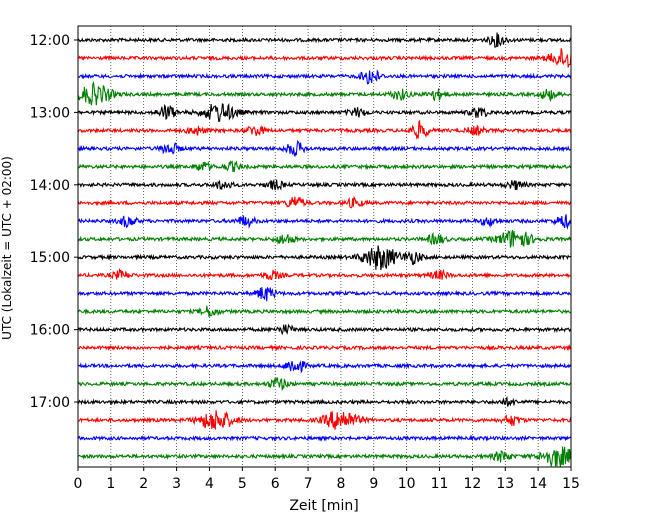 The image size is (650, 520). I want to click on y-tick-label-17:00: 17:00, so click(50, 403).